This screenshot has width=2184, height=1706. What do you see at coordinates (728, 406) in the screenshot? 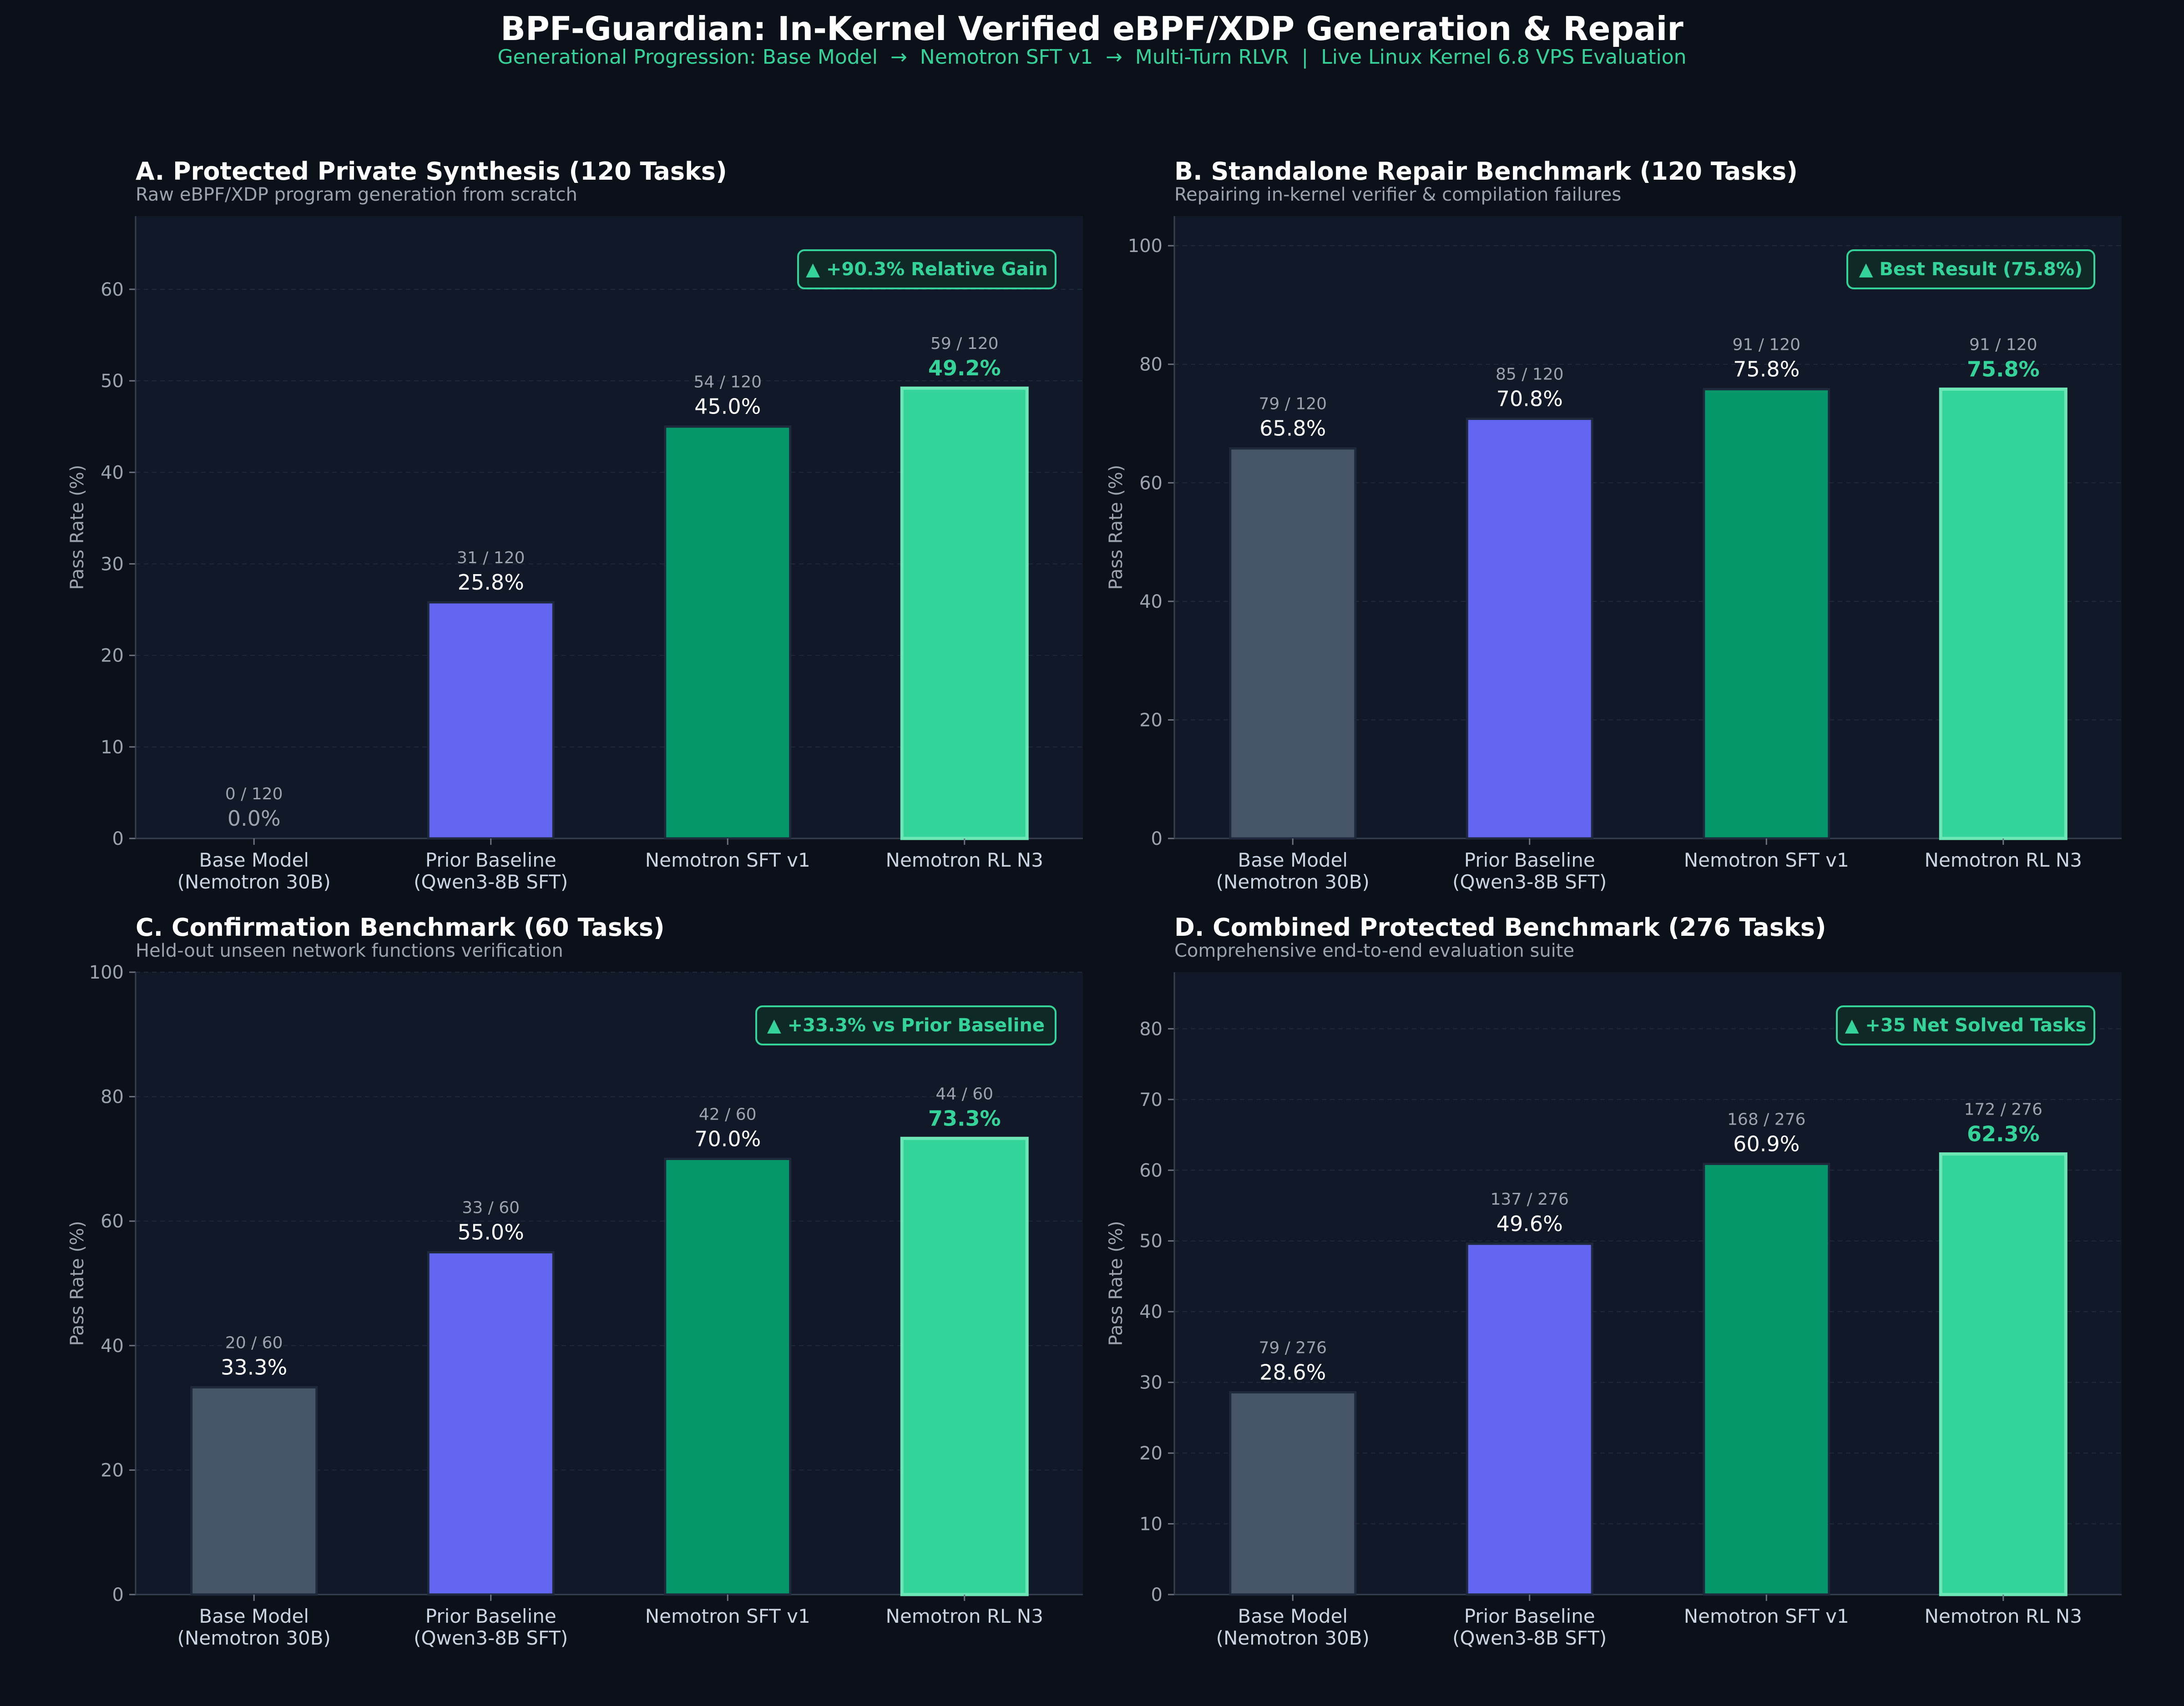
I see `bar-value-label: 45.0%` at bounding box center [728, 406].